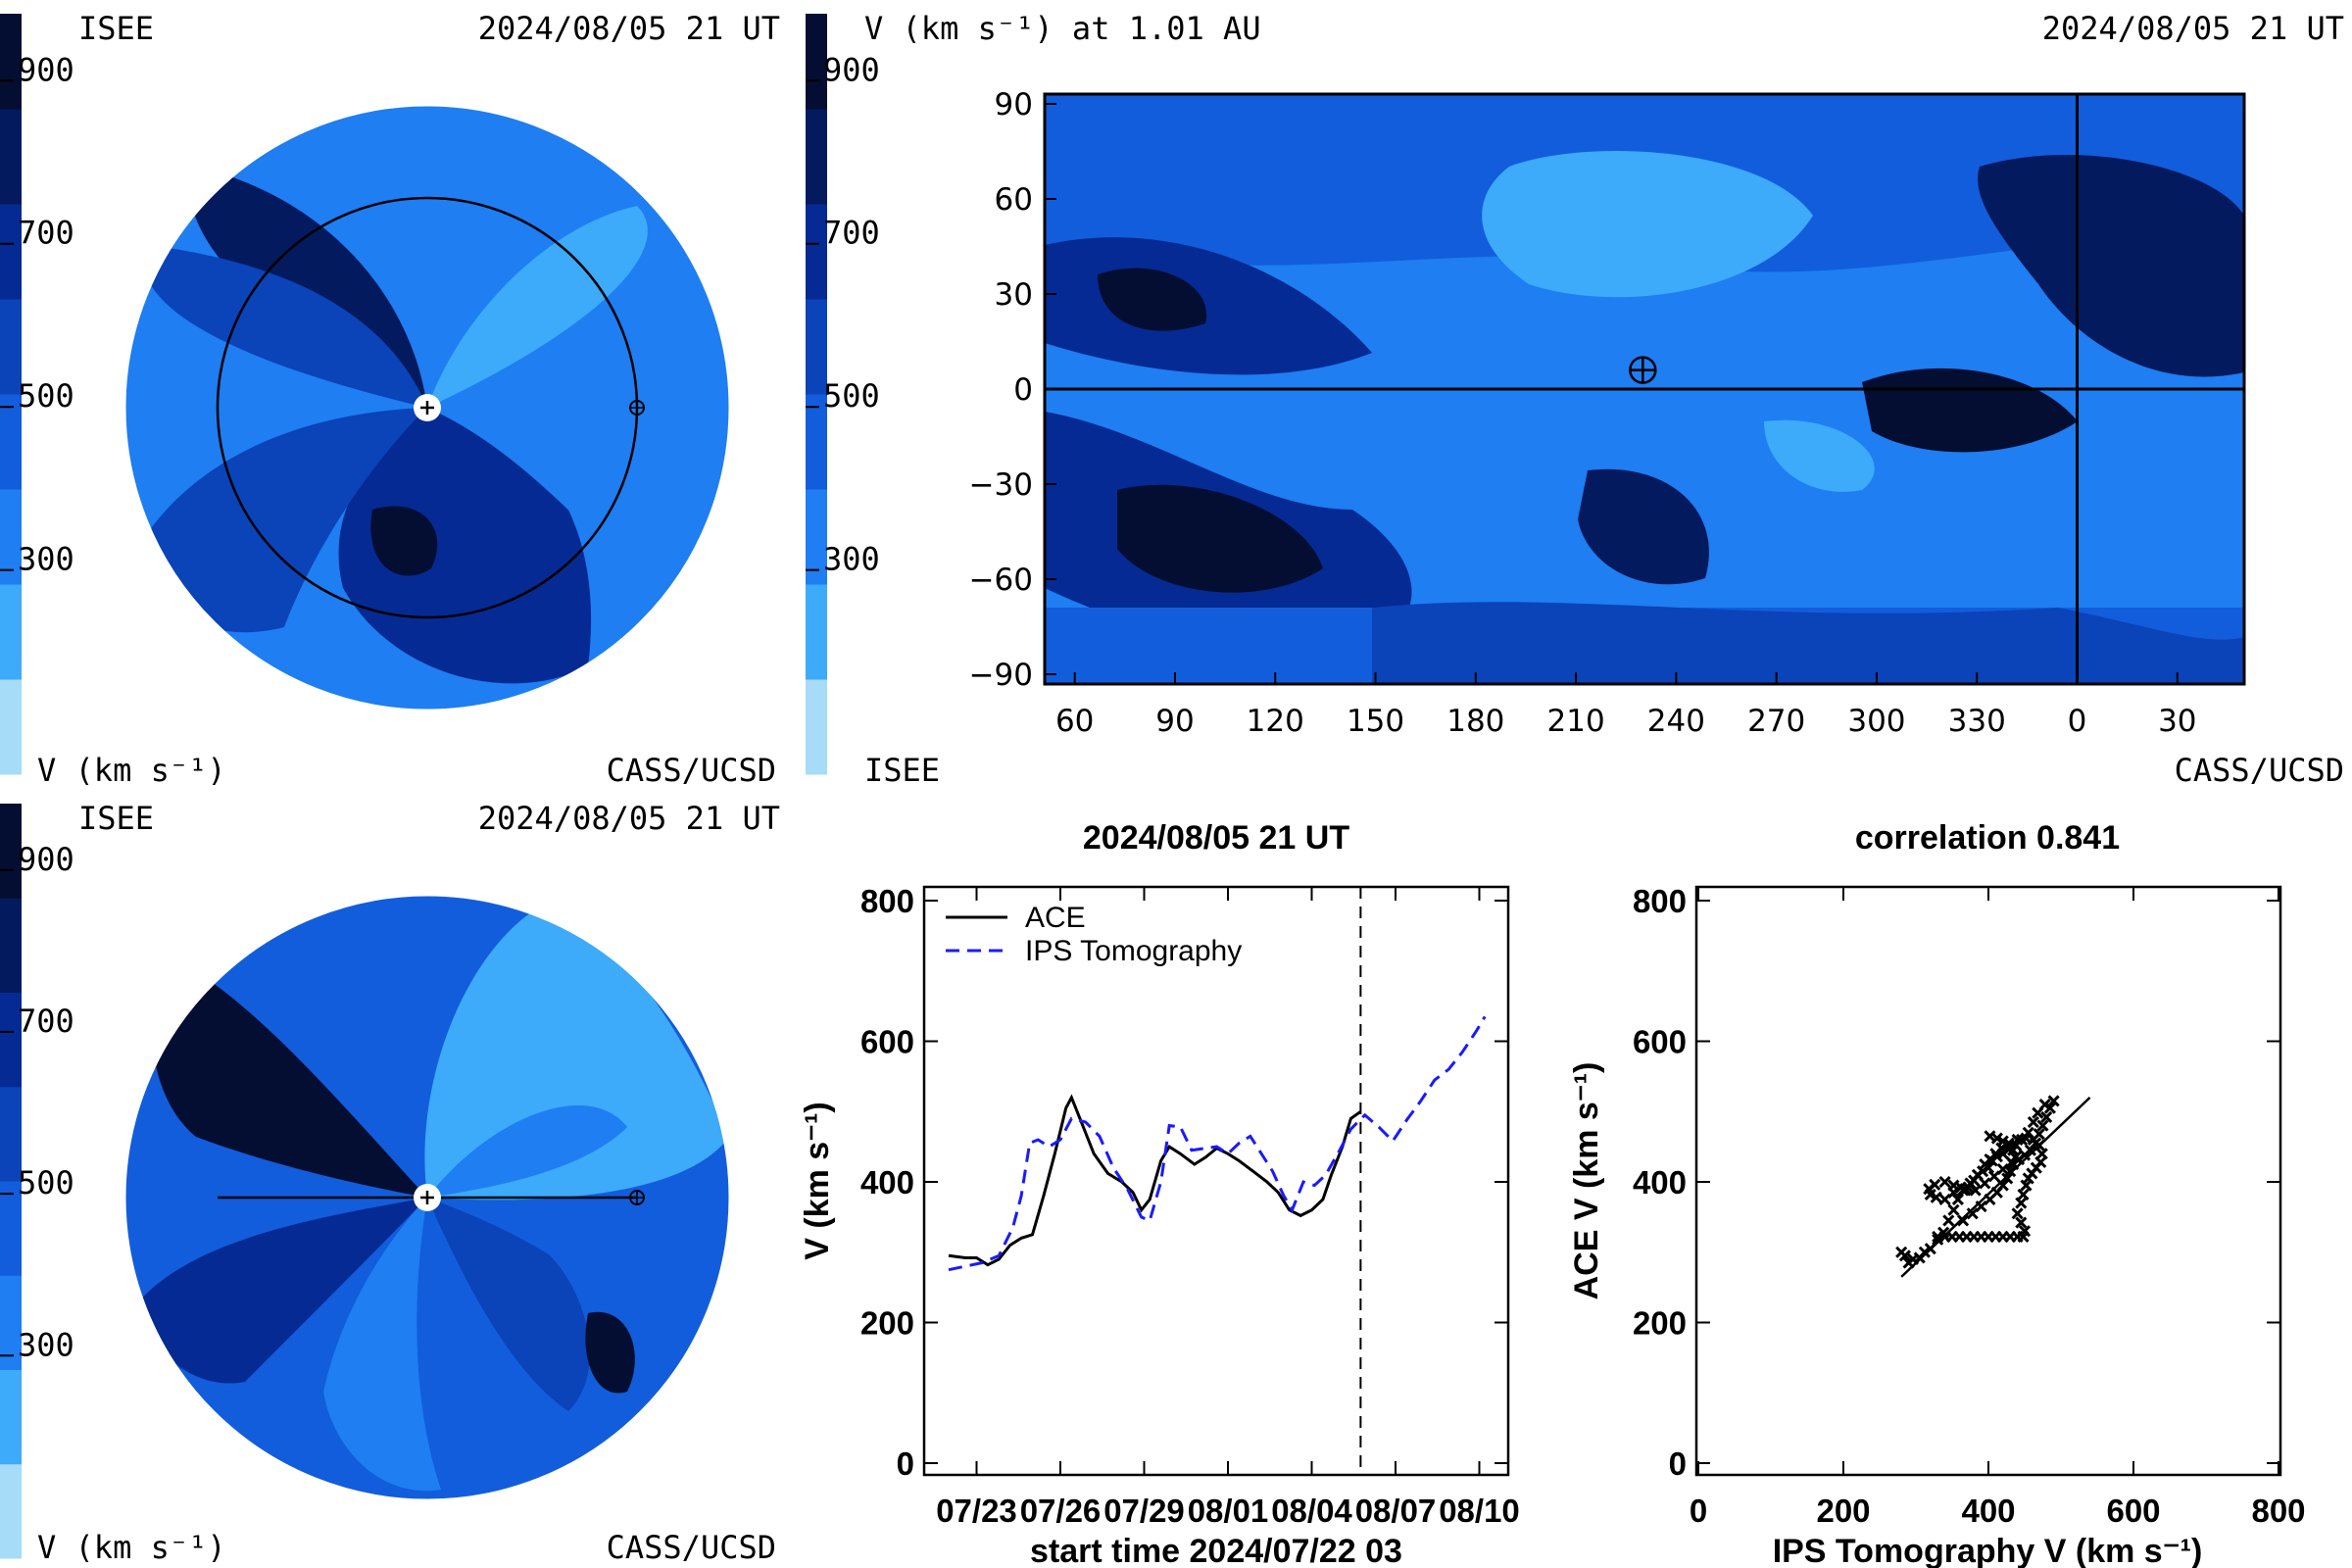  I want to click on map-x-tick-label: 150, so click(1375, 721).